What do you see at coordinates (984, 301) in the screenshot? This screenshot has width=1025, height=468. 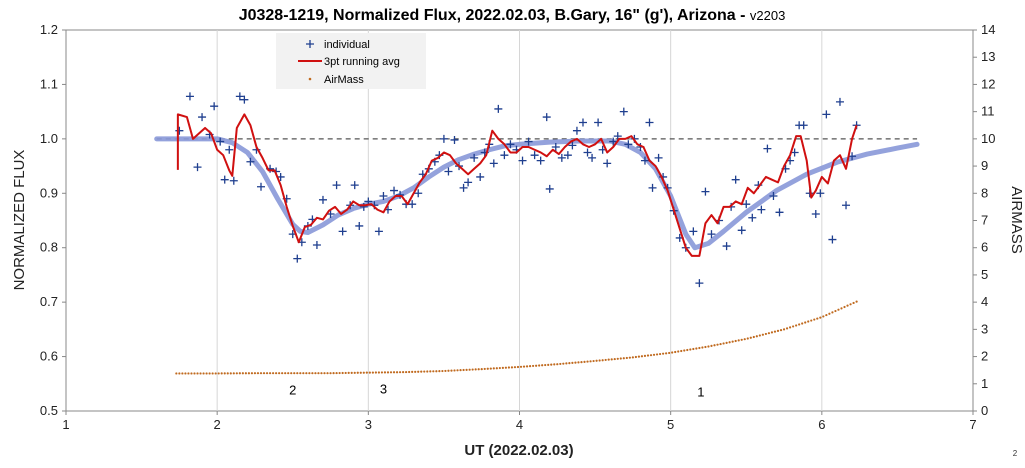 I see `y2-tick-label: 4` at bounding box center [984, 301].